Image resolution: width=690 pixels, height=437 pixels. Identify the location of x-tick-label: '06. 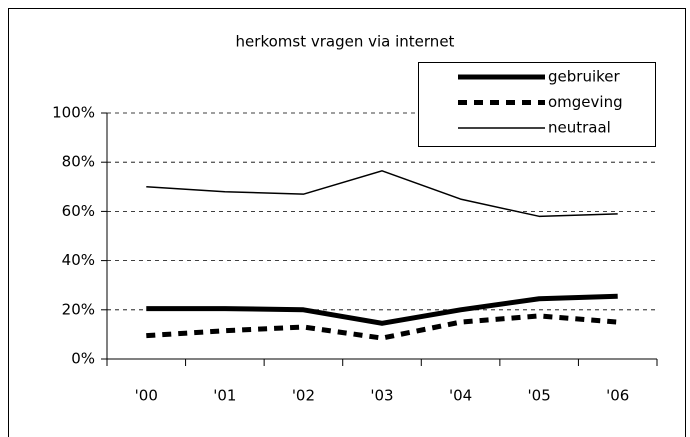
(617, 396).